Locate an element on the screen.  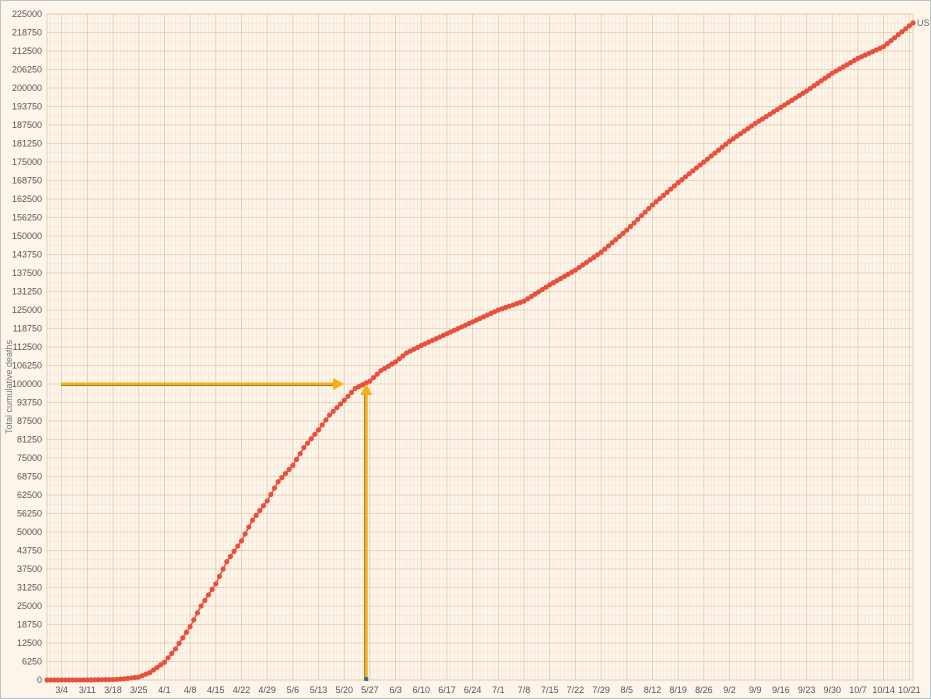
x-tick-label: 3/25 is located at coordinates (139, 690).